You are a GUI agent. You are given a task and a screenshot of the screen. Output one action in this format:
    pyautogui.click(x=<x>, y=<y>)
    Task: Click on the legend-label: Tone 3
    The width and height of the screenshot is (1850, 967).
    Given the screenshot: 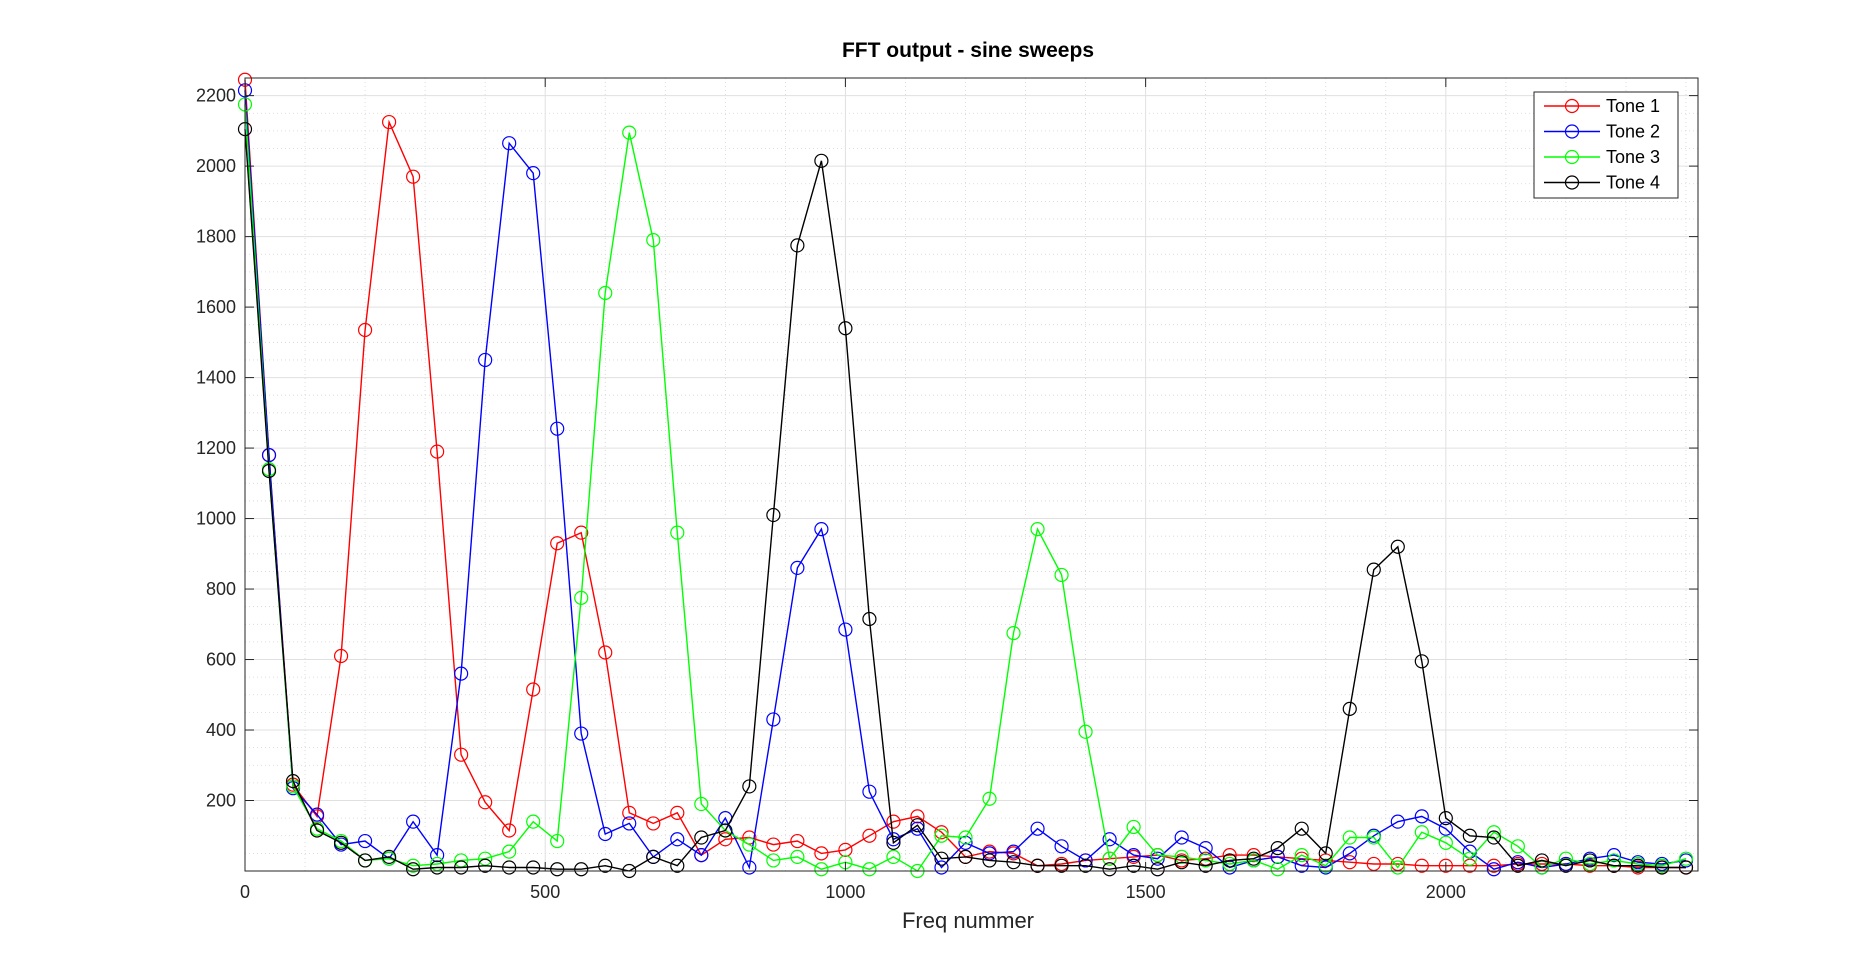 What is the action you would take?
    pyautogui.click(x=1633, y=157)
    